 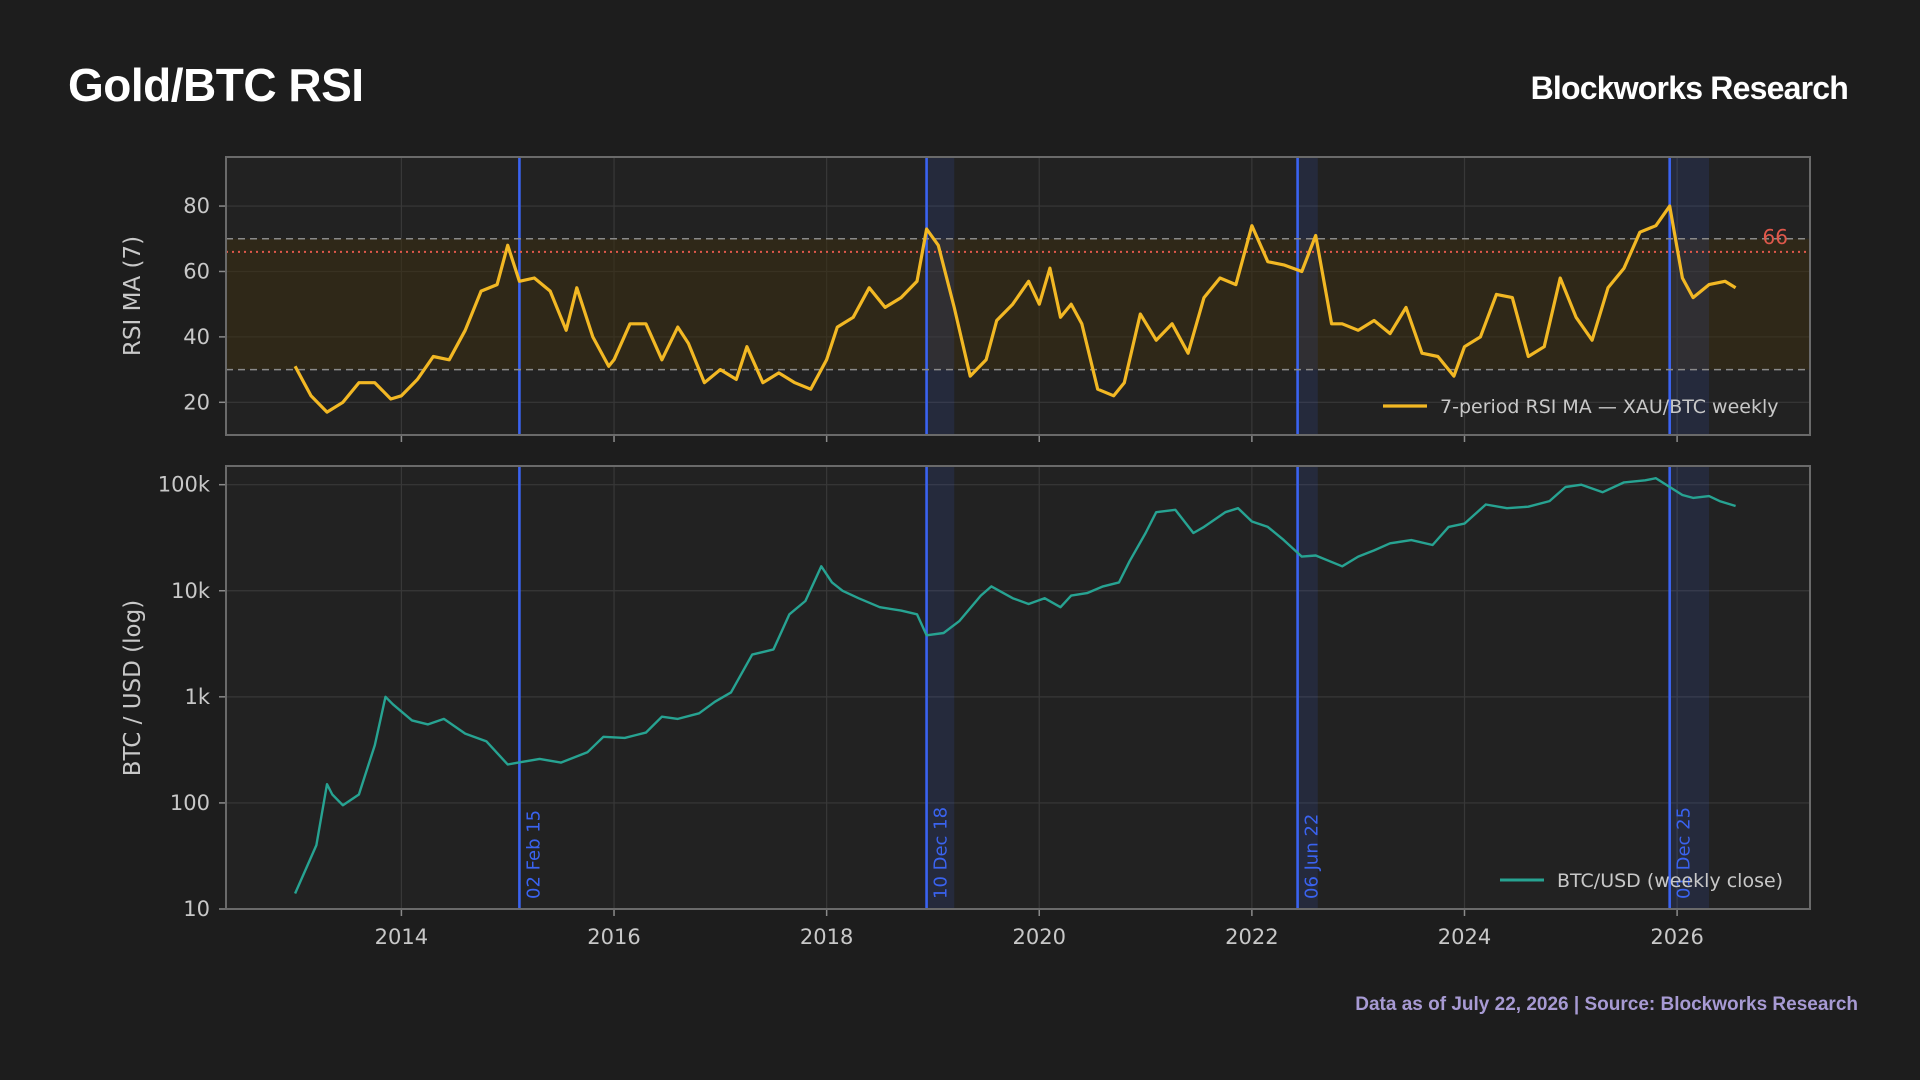 I want to click on rsi-legend-label: 7-period RSI MA — XAU/BTC weekly, so click(x=1609, y=407).